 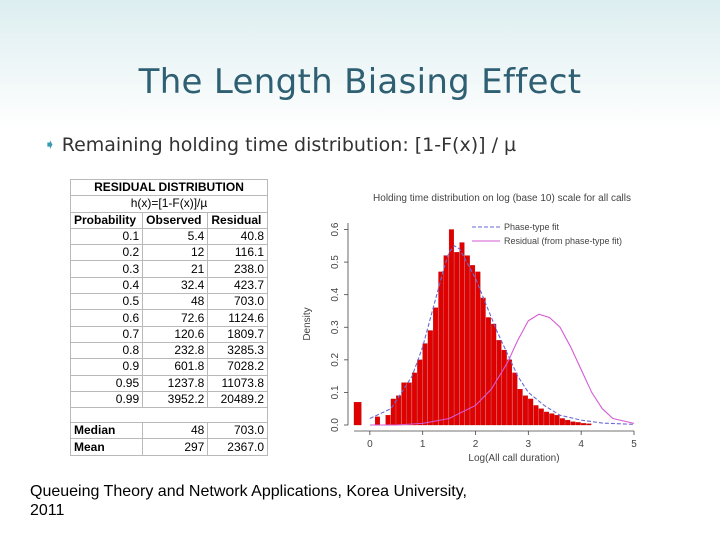 I want to click on table-cell: 32.4, so click(x=175, y=285).